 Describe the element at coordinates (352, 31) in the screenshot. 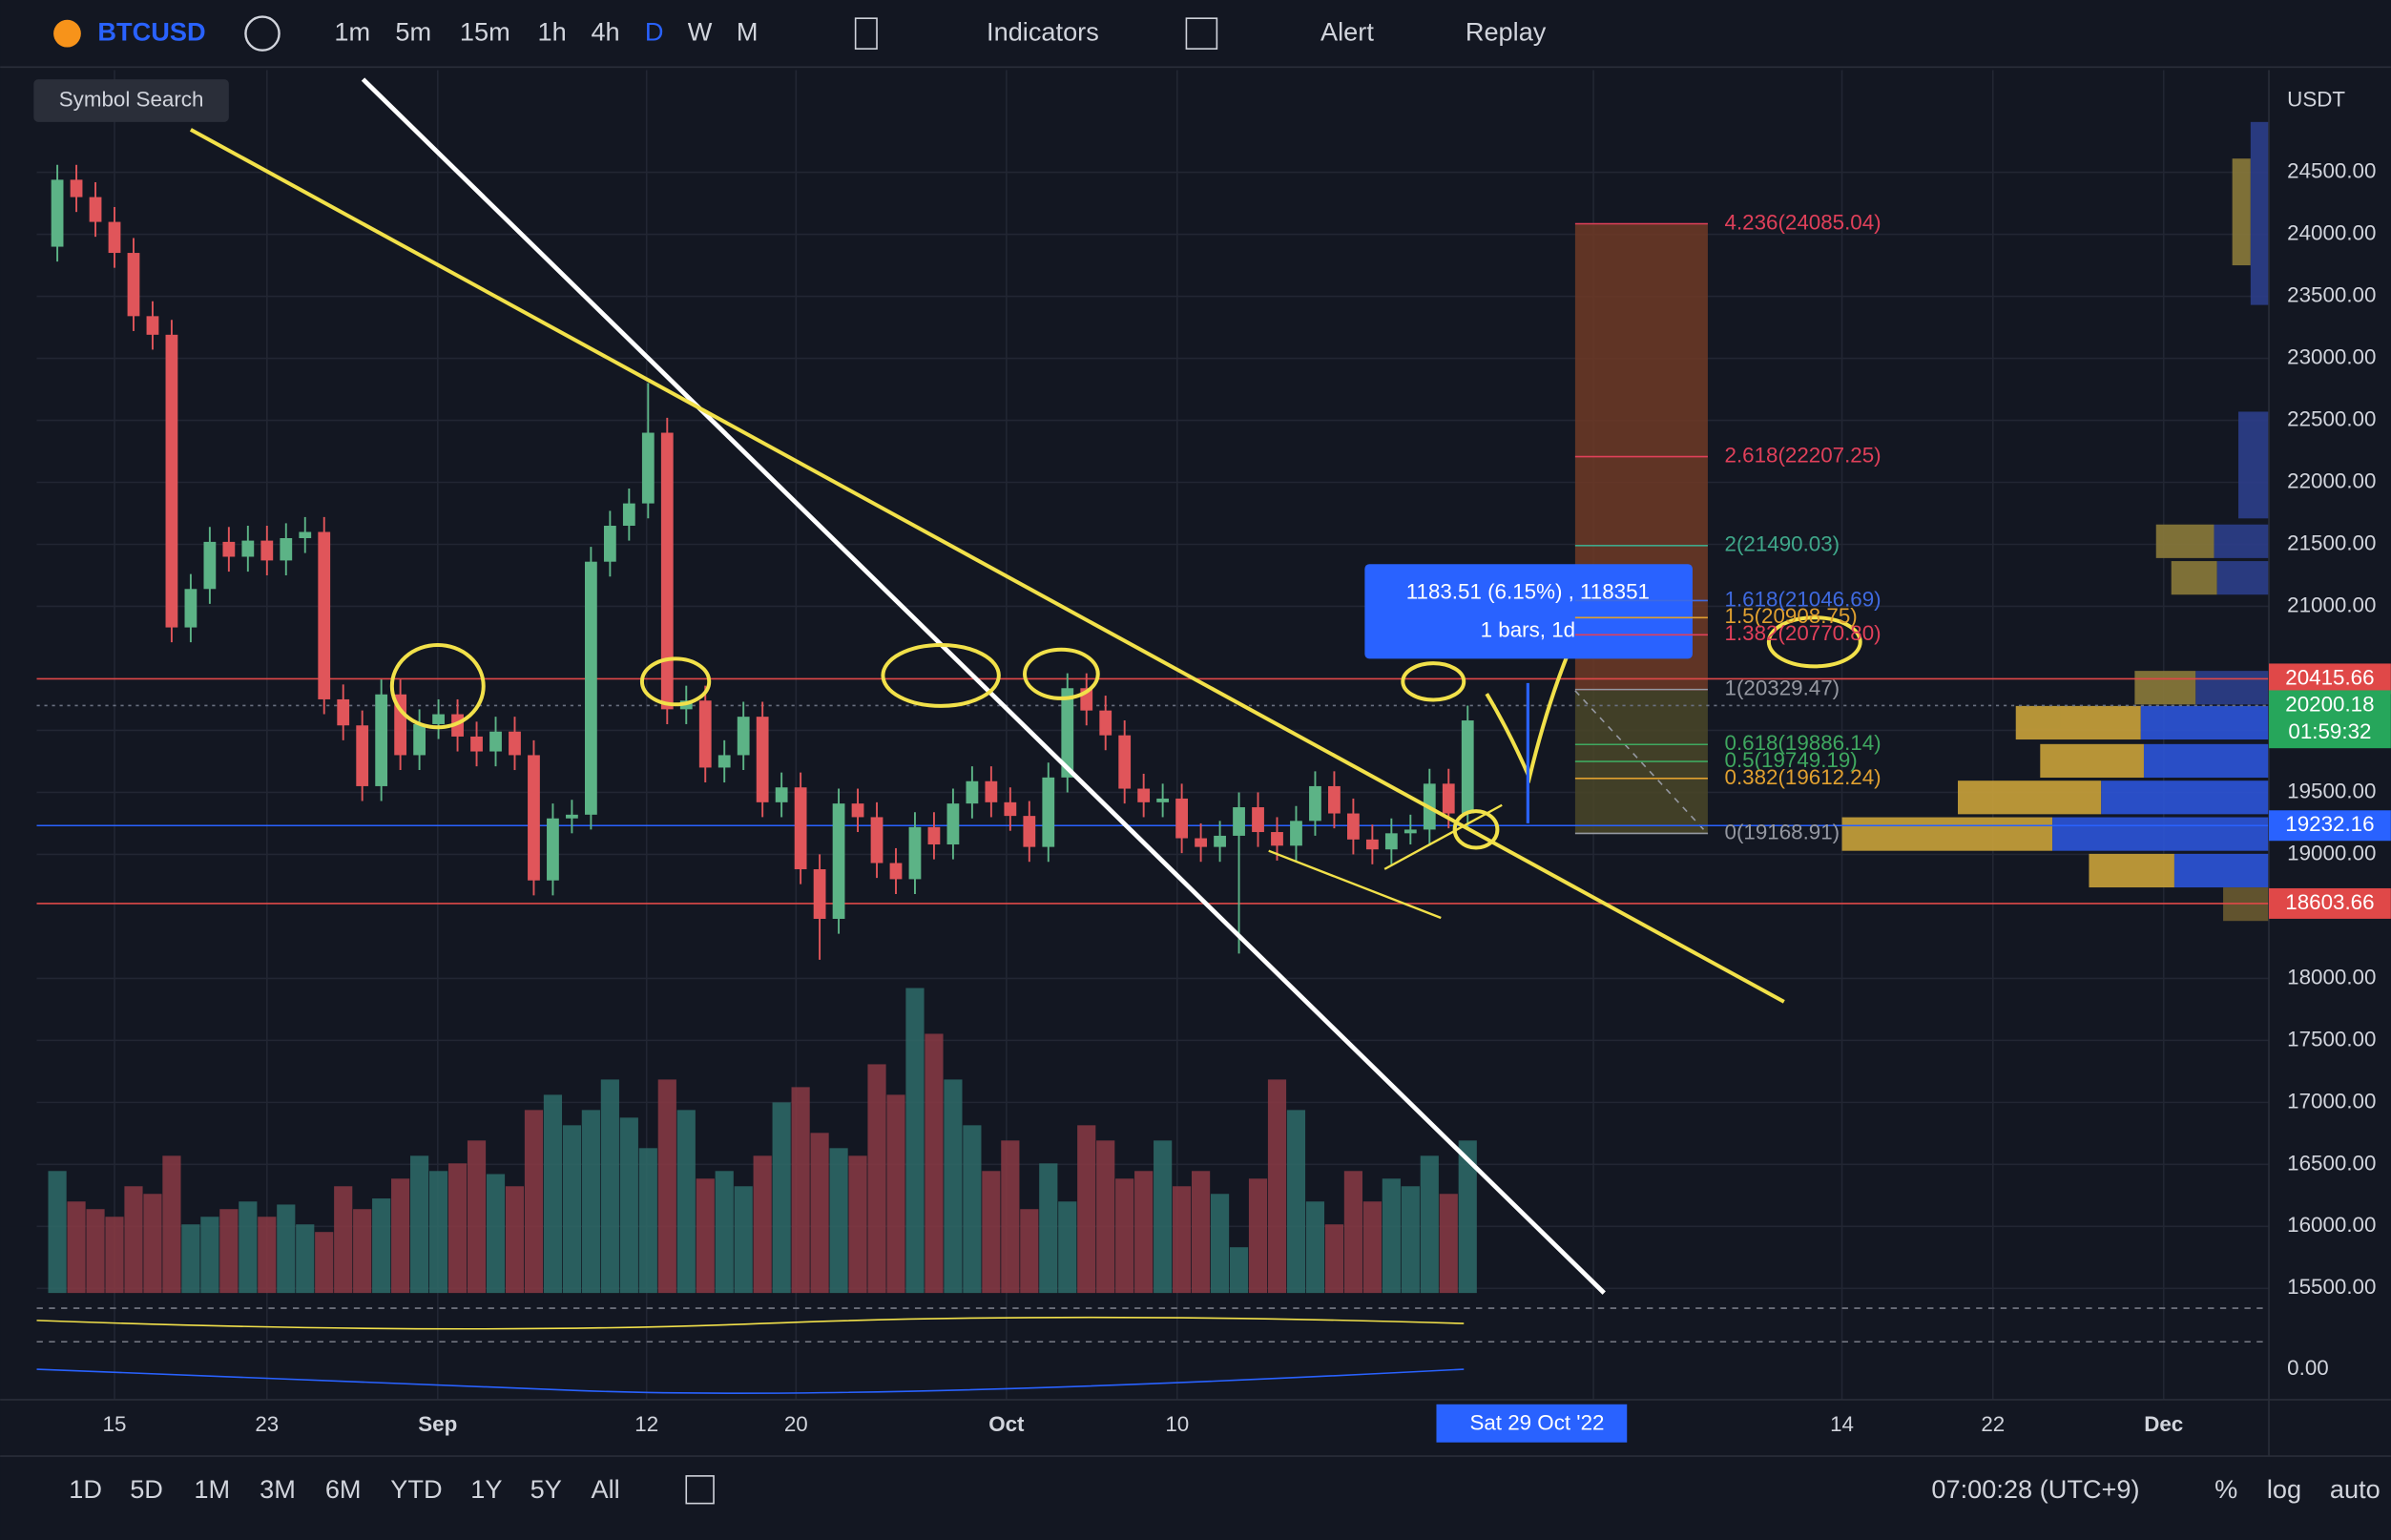

I see `interval-button: 1m` at that location.